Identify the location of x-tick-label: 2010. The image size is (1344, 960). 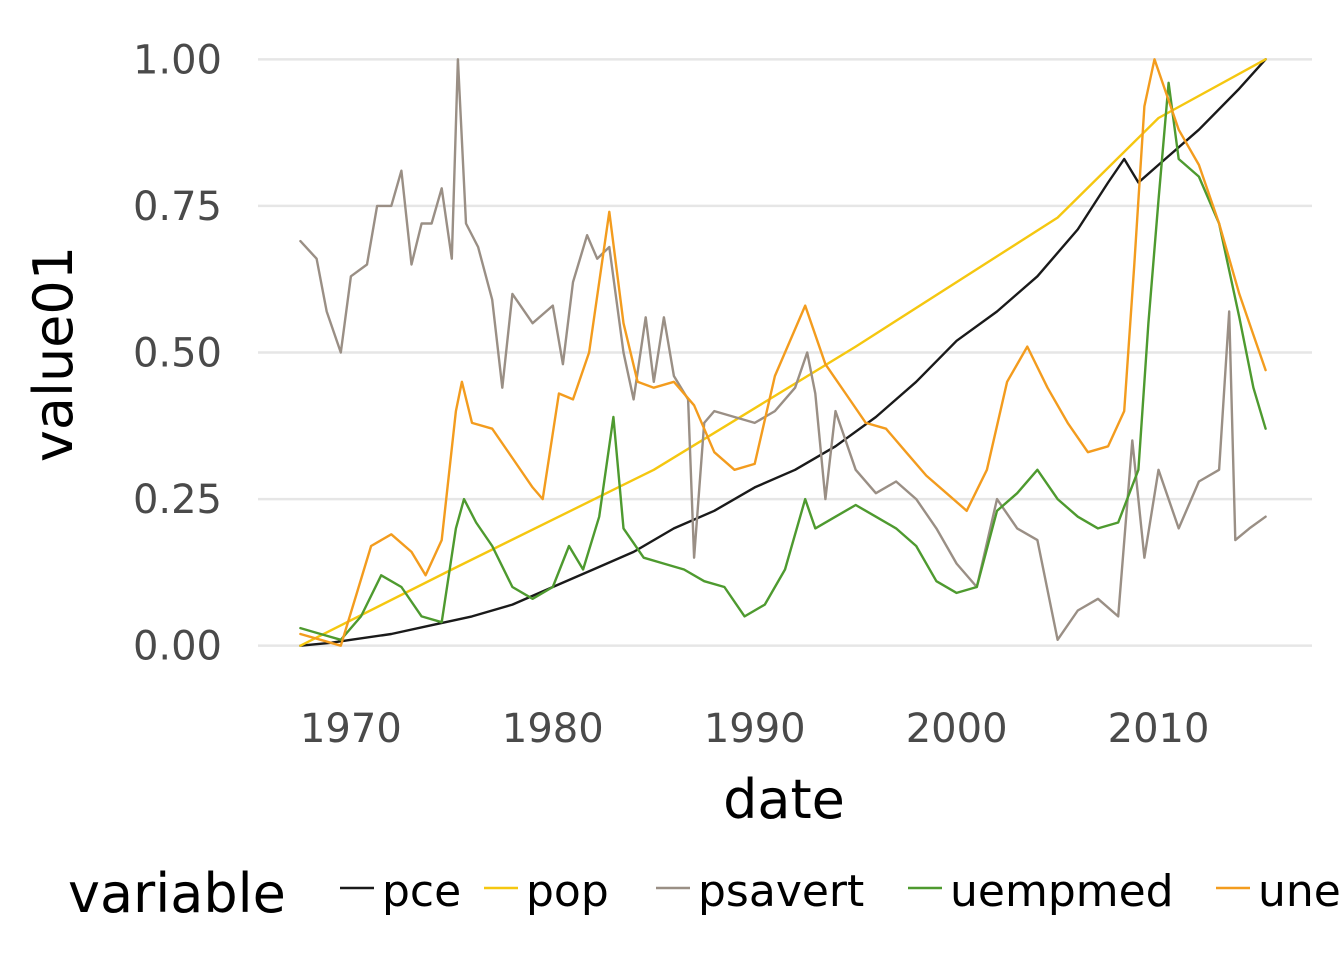
(1159, 729).